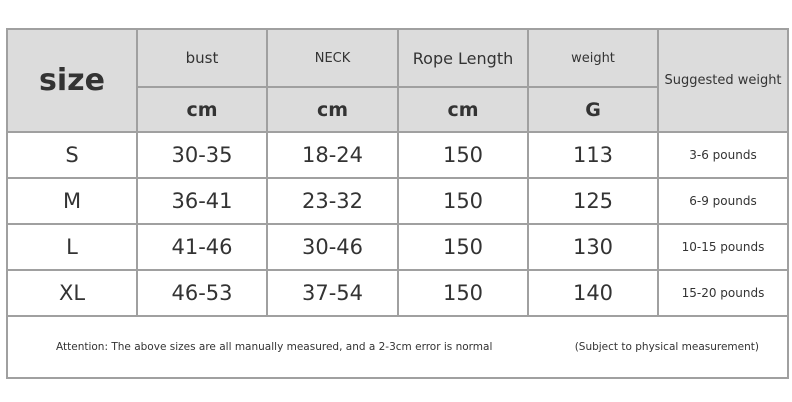  Describe the element at coordinates (332, 109) in the screenshot. I see `unit-neck: cm` at that location.